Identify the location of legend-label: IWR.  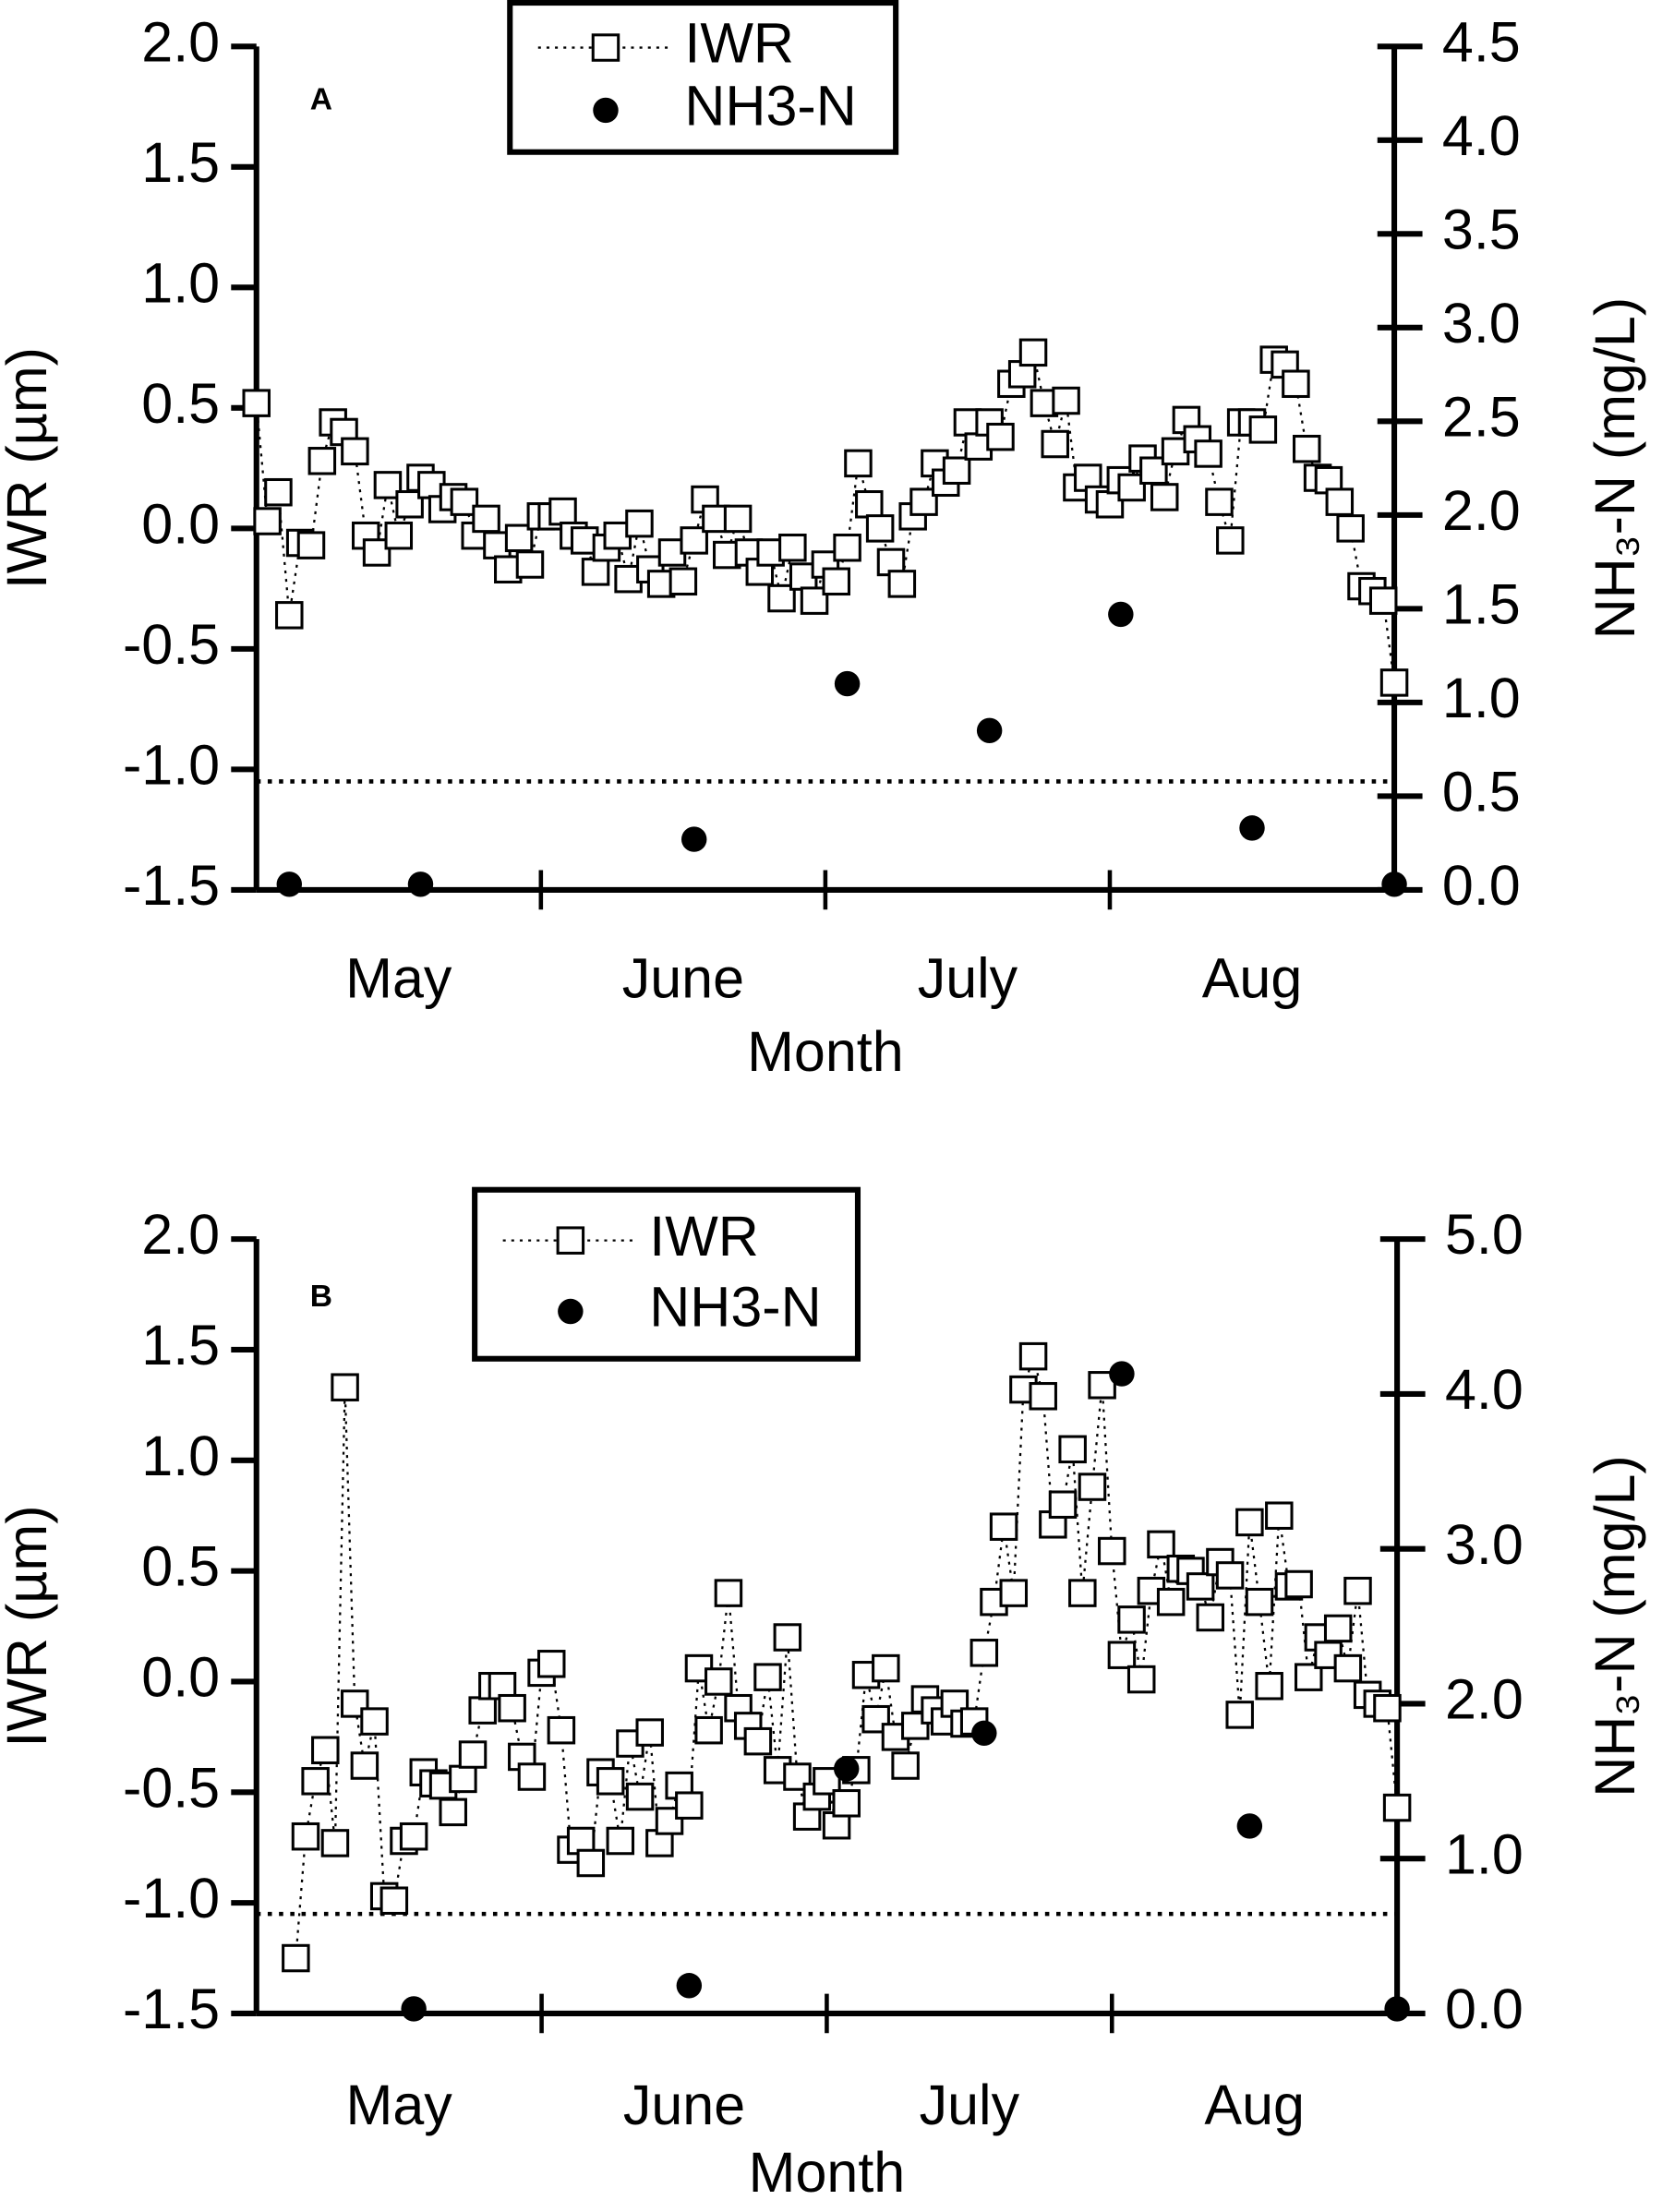
(739, 43).